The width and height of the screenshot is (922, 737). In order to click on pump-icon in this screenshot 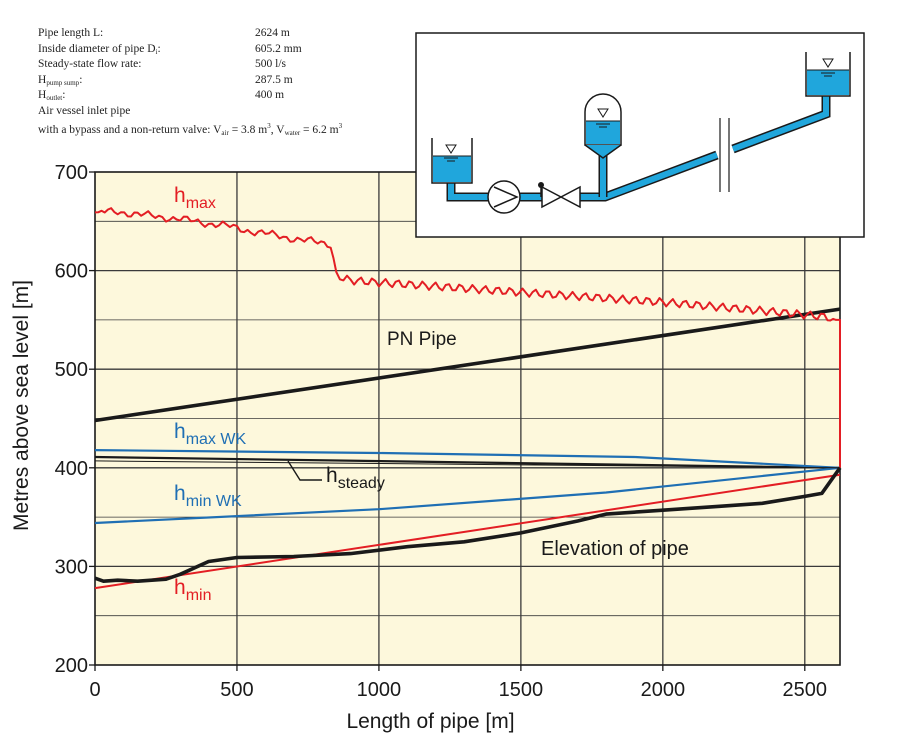, I will do `click(504, 197)`.